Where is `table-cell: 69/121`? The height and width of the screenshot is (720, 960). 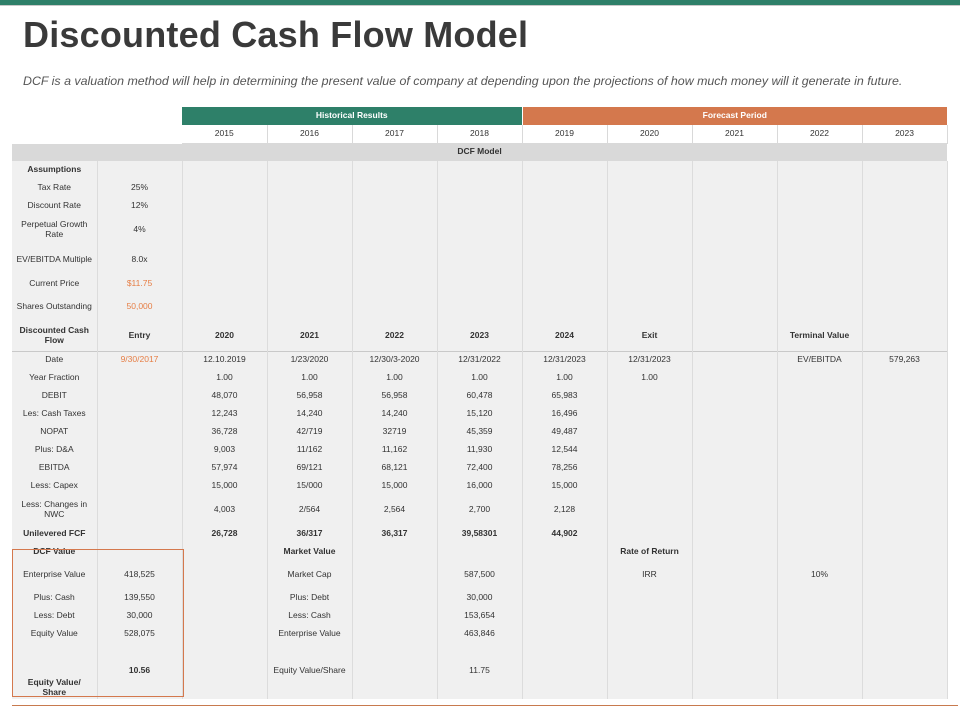 table-cell: 69/121 is located at coordinates (310, 468).